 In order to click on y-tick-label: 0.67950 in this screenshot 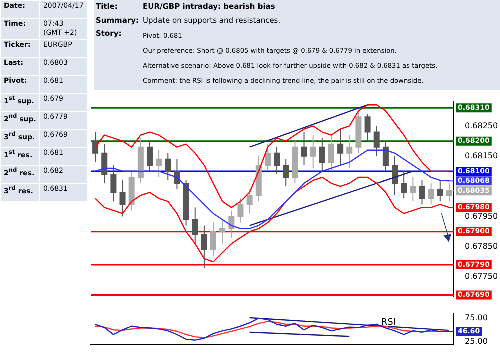, I will do `click(481, 216)`.